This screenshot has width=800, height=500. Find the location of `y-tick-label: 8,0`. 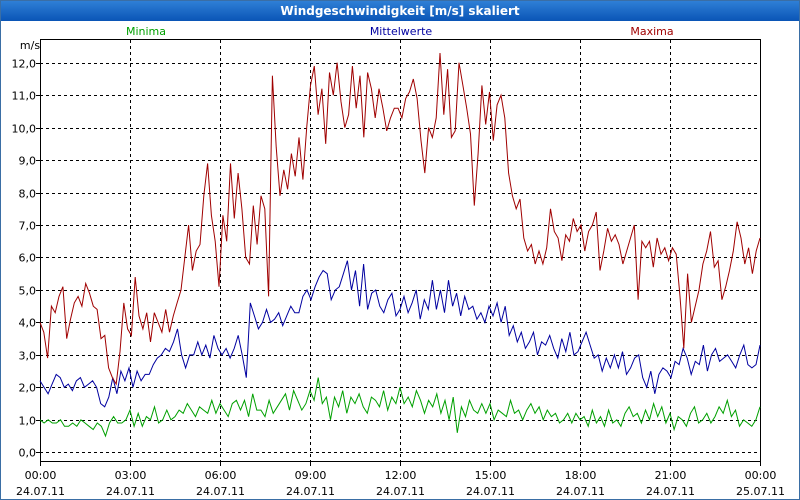

y-tick-label: 8,0 is located at coordinates (28, 194).